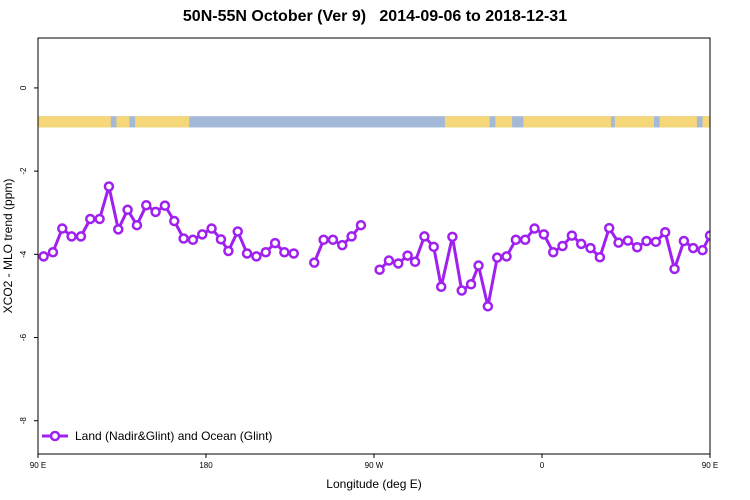  I want to click on x-tick-label: 90 W, so click(374, 465).